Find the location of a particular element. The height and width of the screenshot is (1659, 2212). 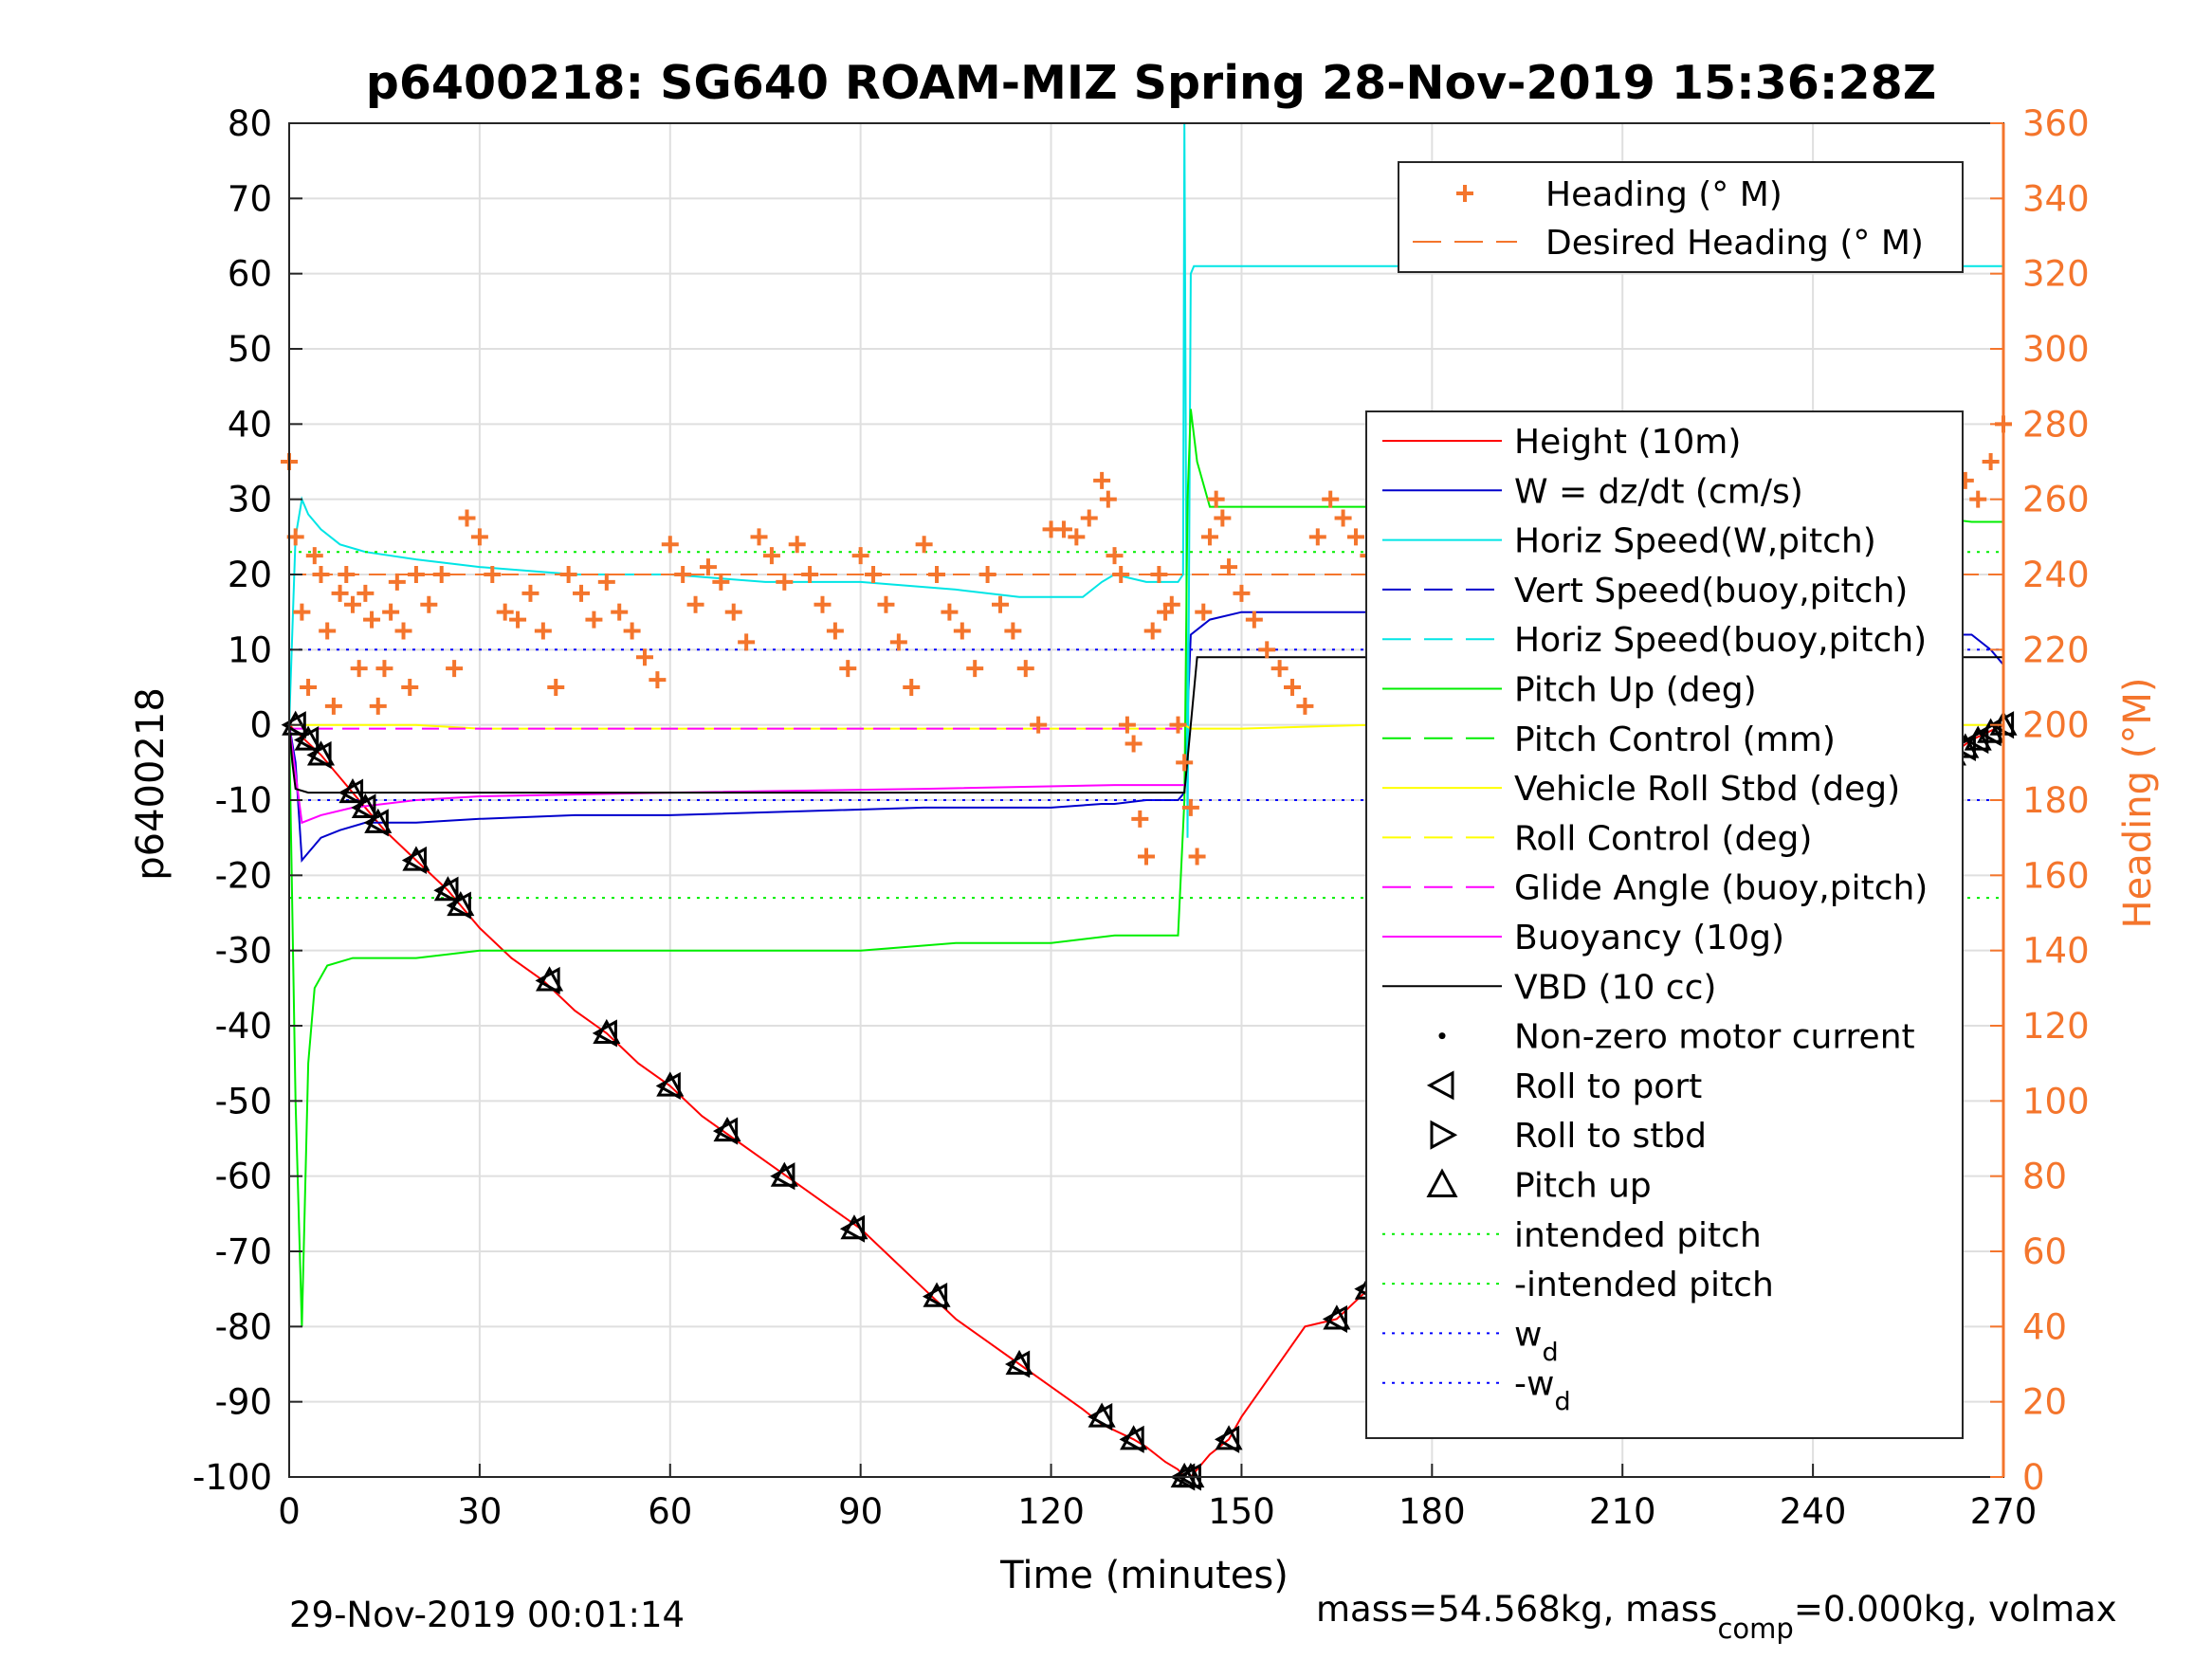

y-tick-label: -10 is located at coordinates (243, 800).